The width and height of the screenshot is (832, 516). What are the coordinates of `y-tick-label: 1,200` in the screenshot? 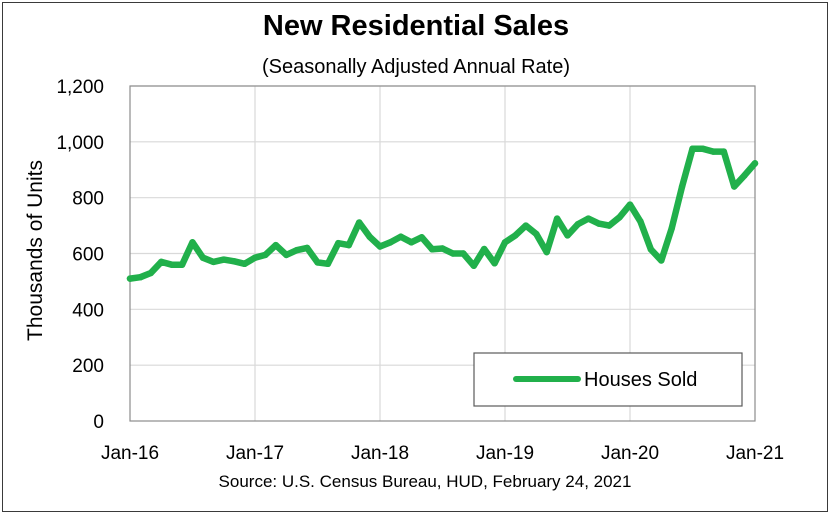 It's located at (80, 87).